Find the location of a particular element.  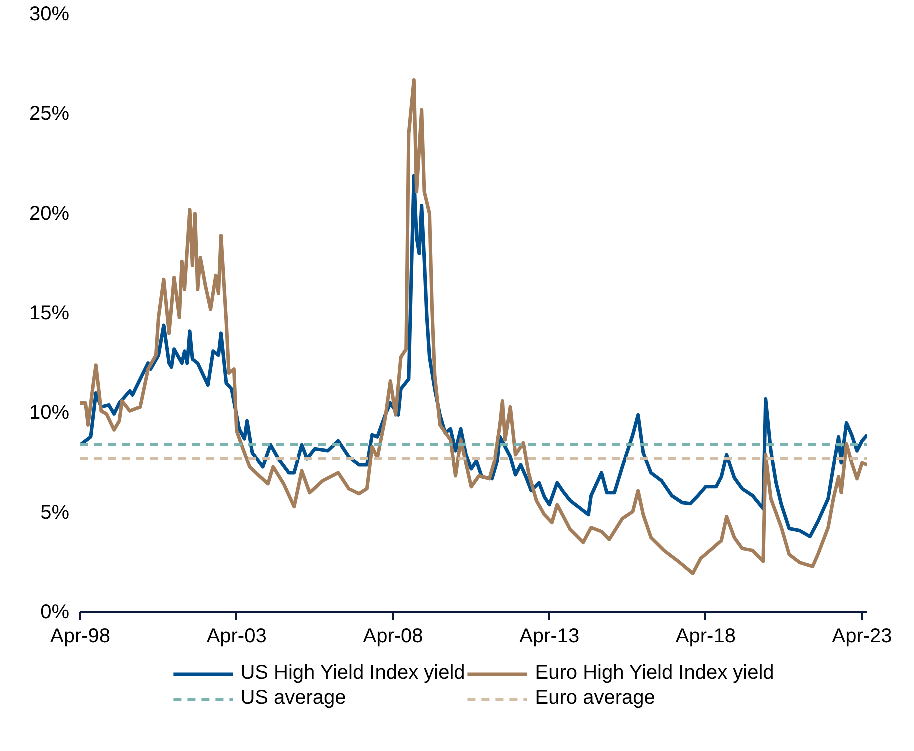

y-tick-label: 30% is located at coordinates (49, 15).